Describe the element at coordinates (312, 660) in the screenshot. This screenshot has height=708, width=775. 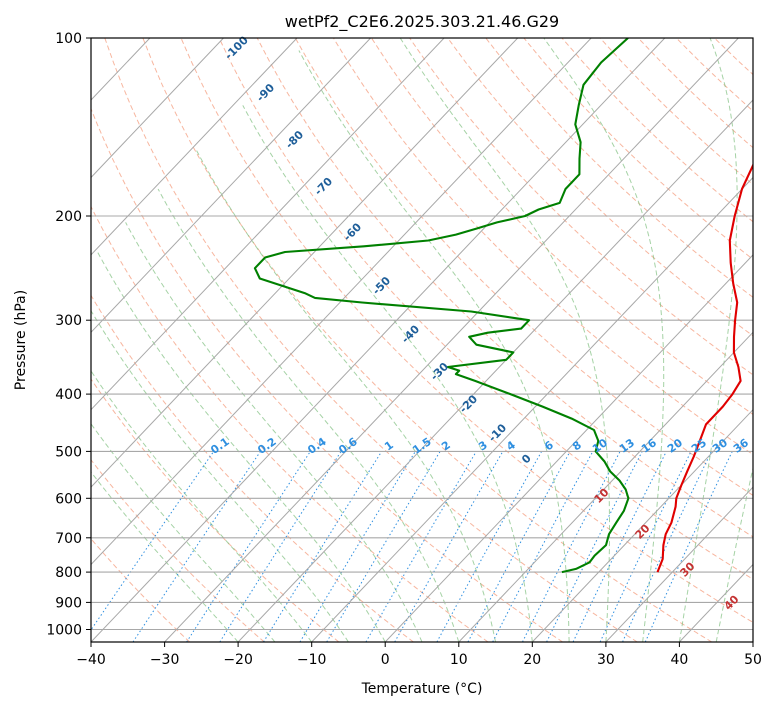
I see `x-tick-label: −10` at that location.